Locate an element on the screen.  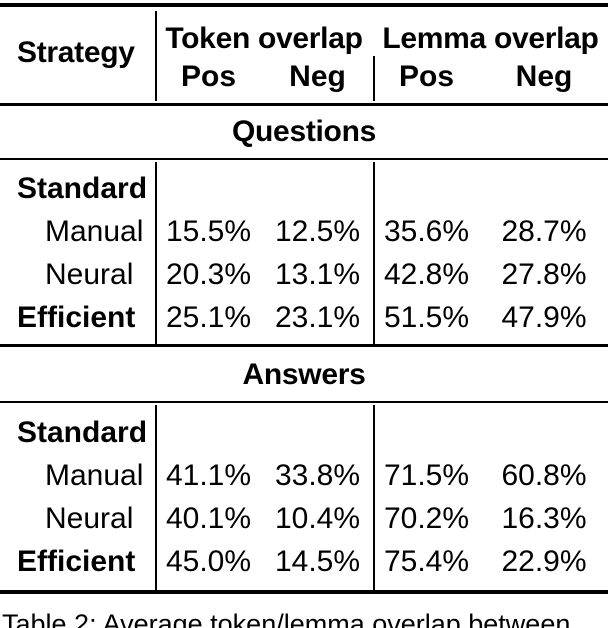
cell-lemma-pos: 42.8% is located at coordinates (426, 274).